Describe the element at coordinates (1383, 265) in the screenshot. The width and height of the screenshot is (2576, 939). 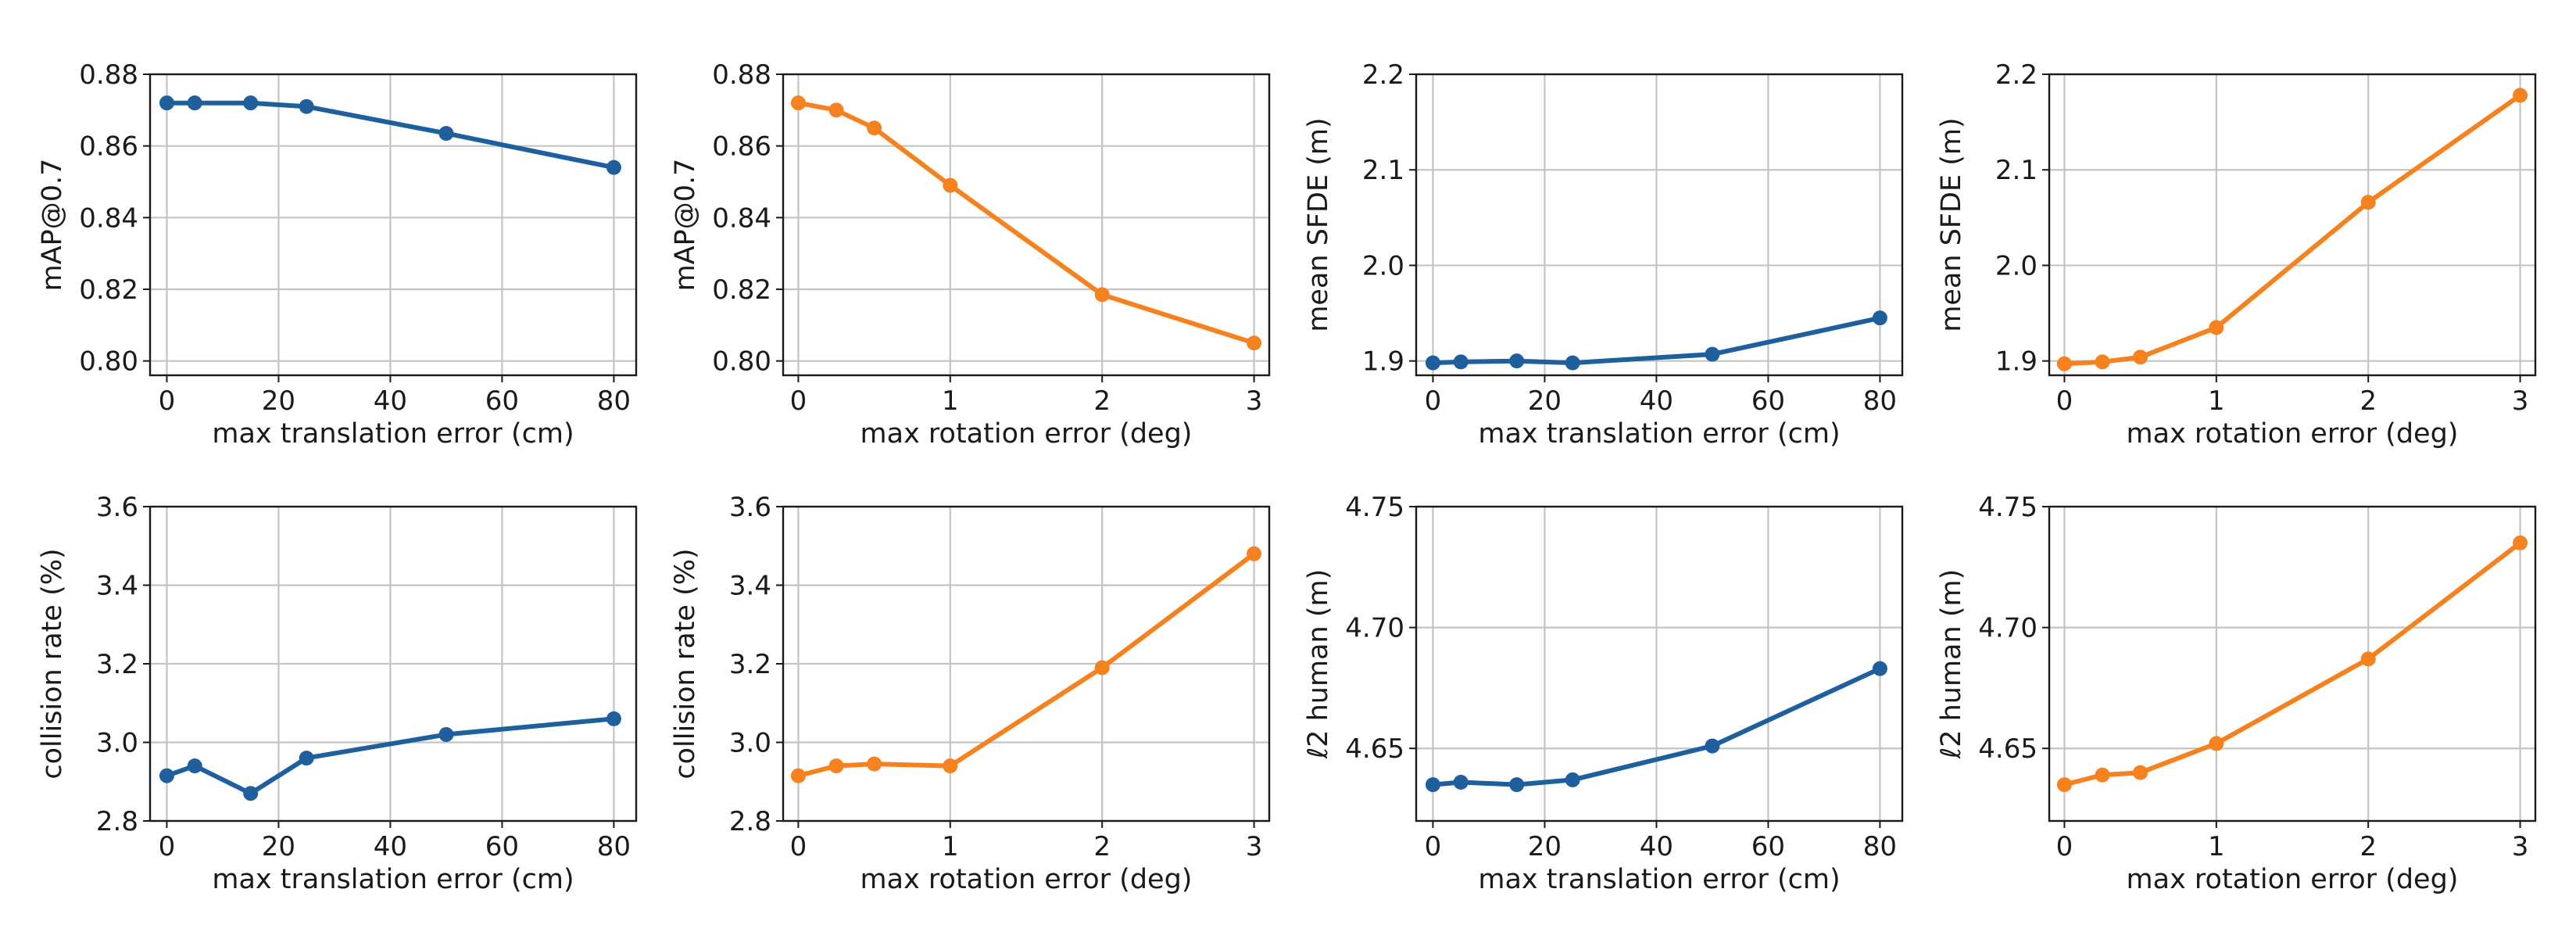
I see `chart3-y-tick-label: 2.0` at that location.